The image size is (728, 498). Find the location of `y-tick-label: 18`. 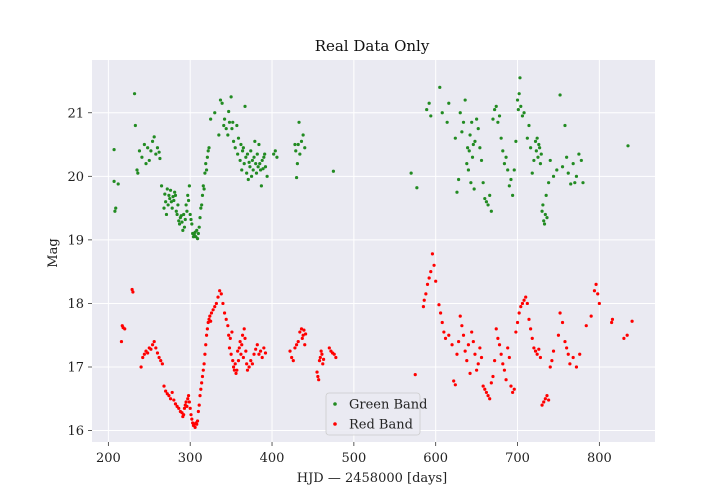

y-tick-label: 18 is located at coordinates (75, 304).